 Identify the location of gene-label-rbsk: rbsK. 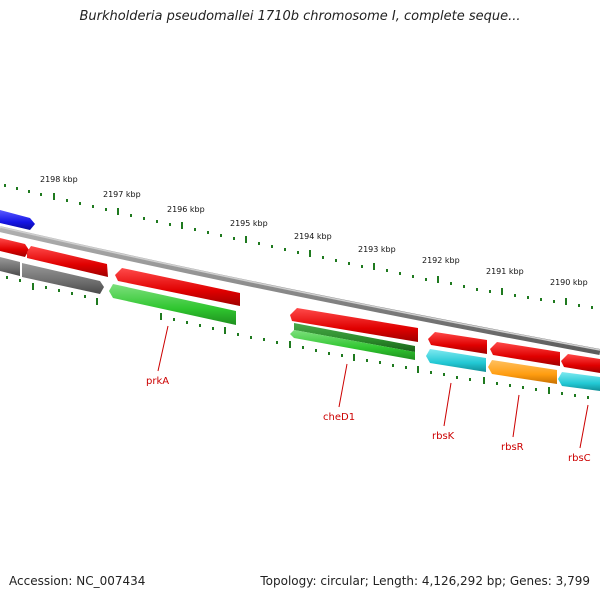
(443, 436).